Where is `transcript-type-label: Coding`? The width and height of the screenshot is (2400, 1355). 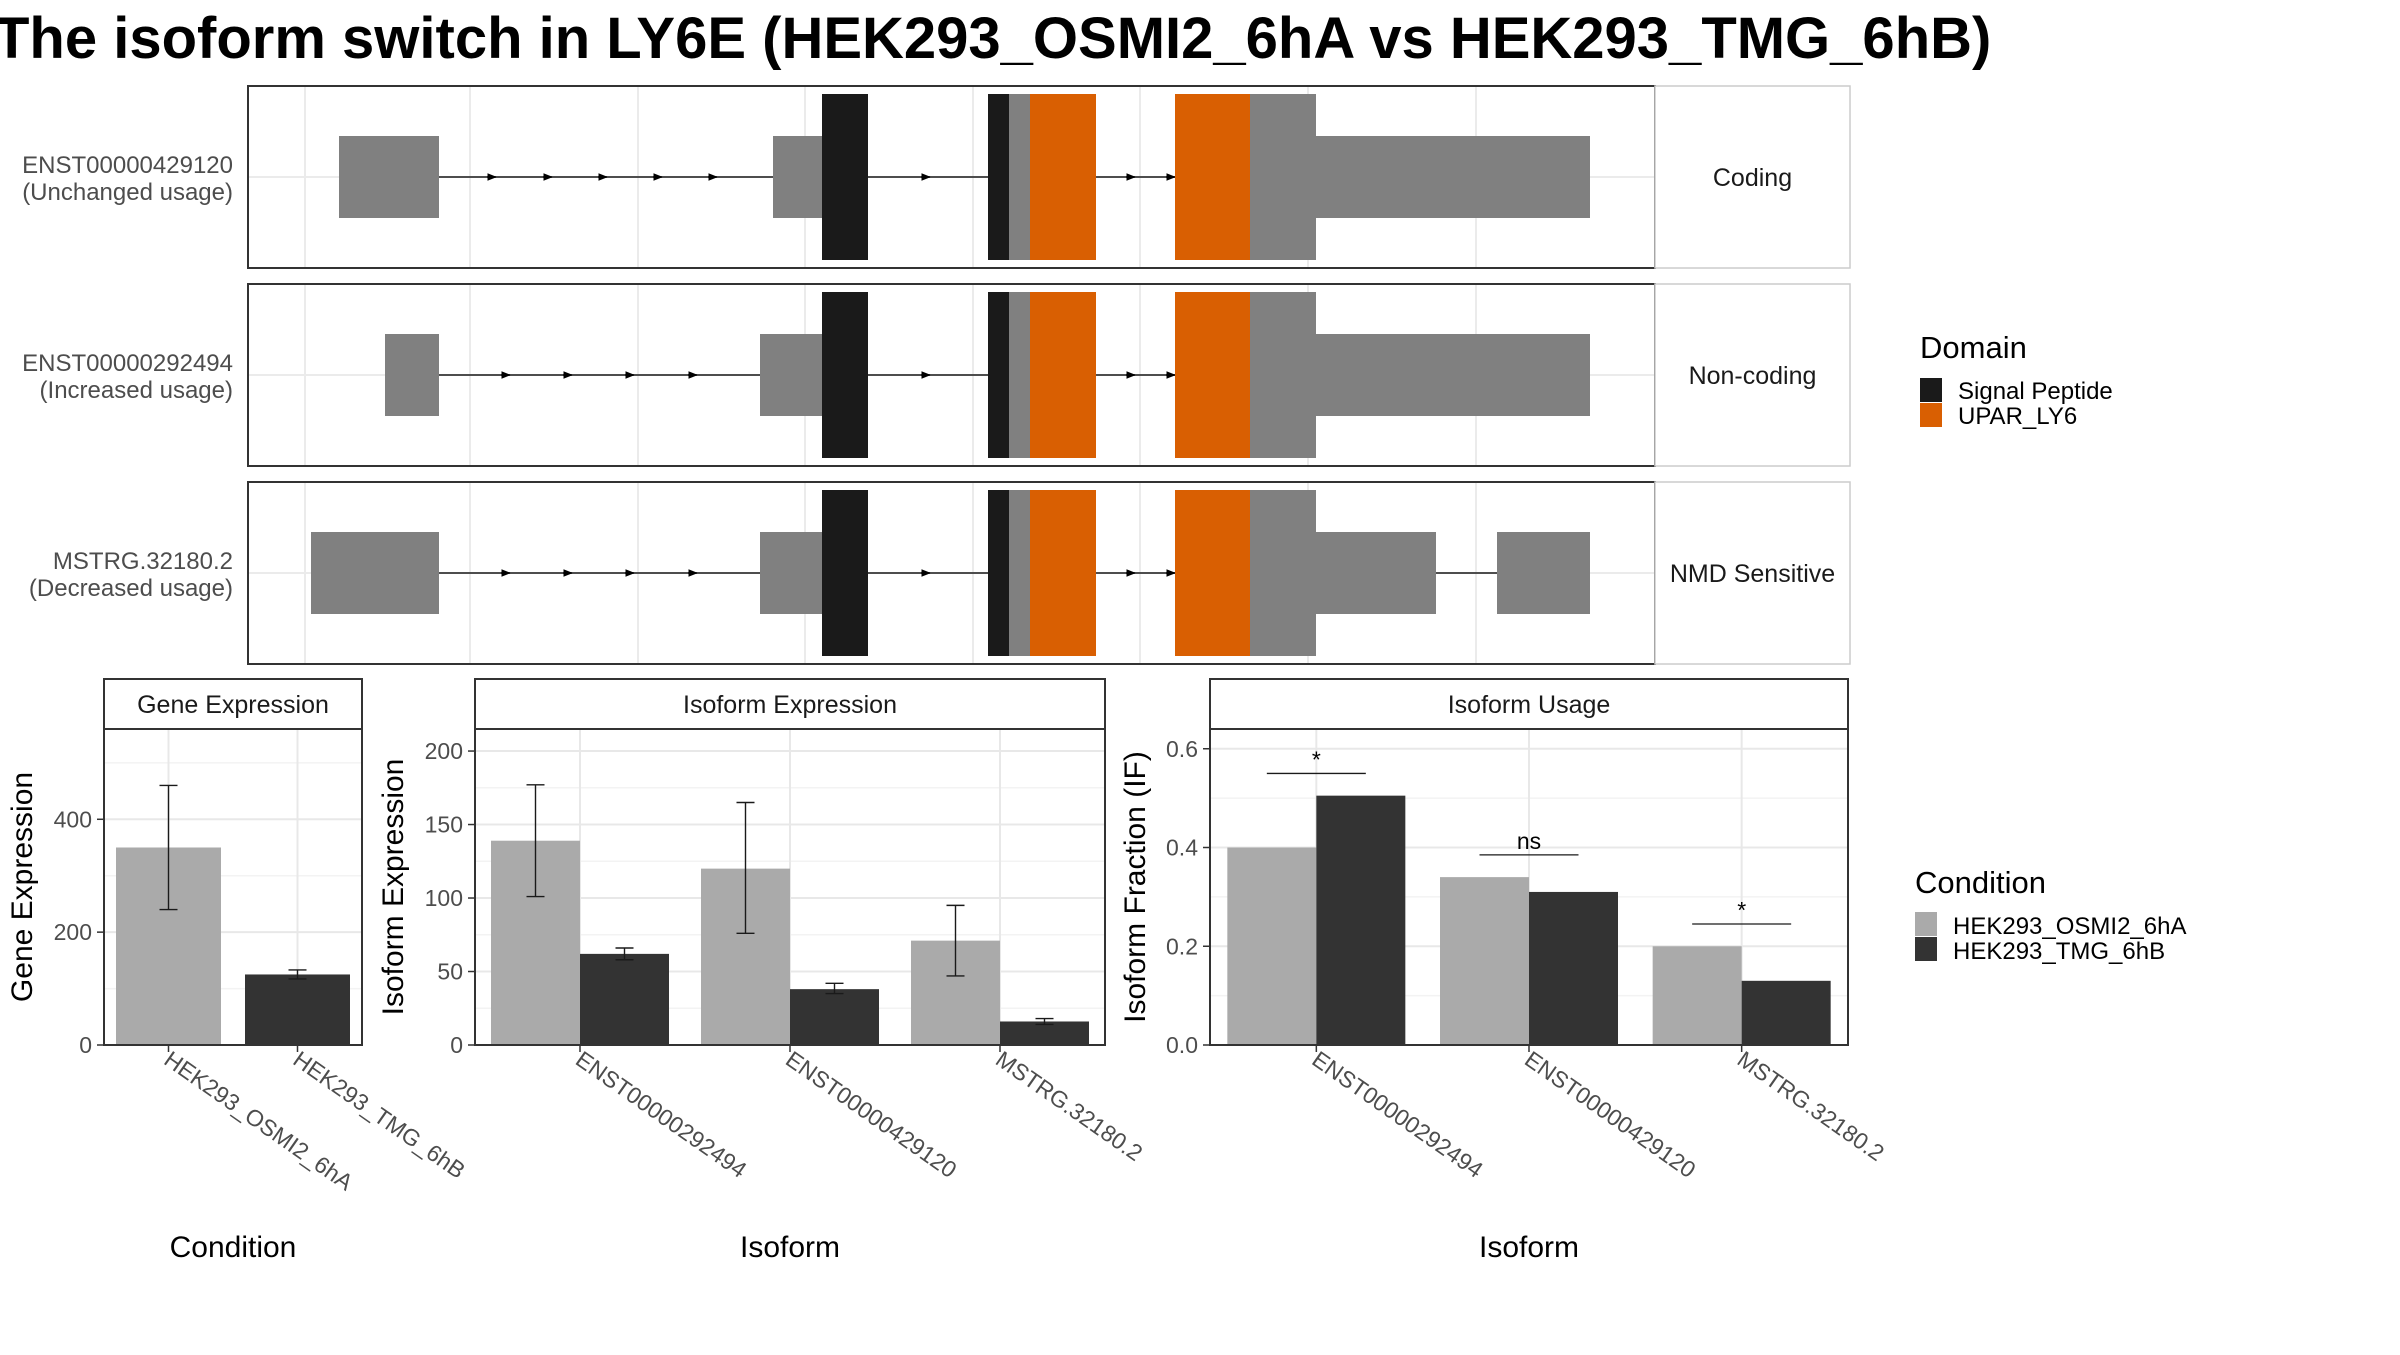 transcript-type-label: Coding is located at coordinates (1752, 178).